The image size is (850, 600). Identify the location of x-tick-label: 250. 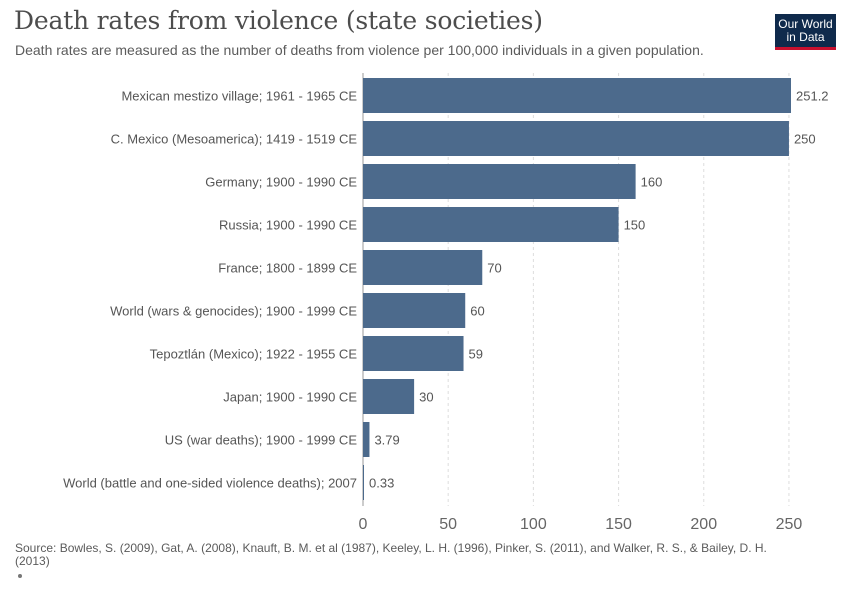
(789, 524).